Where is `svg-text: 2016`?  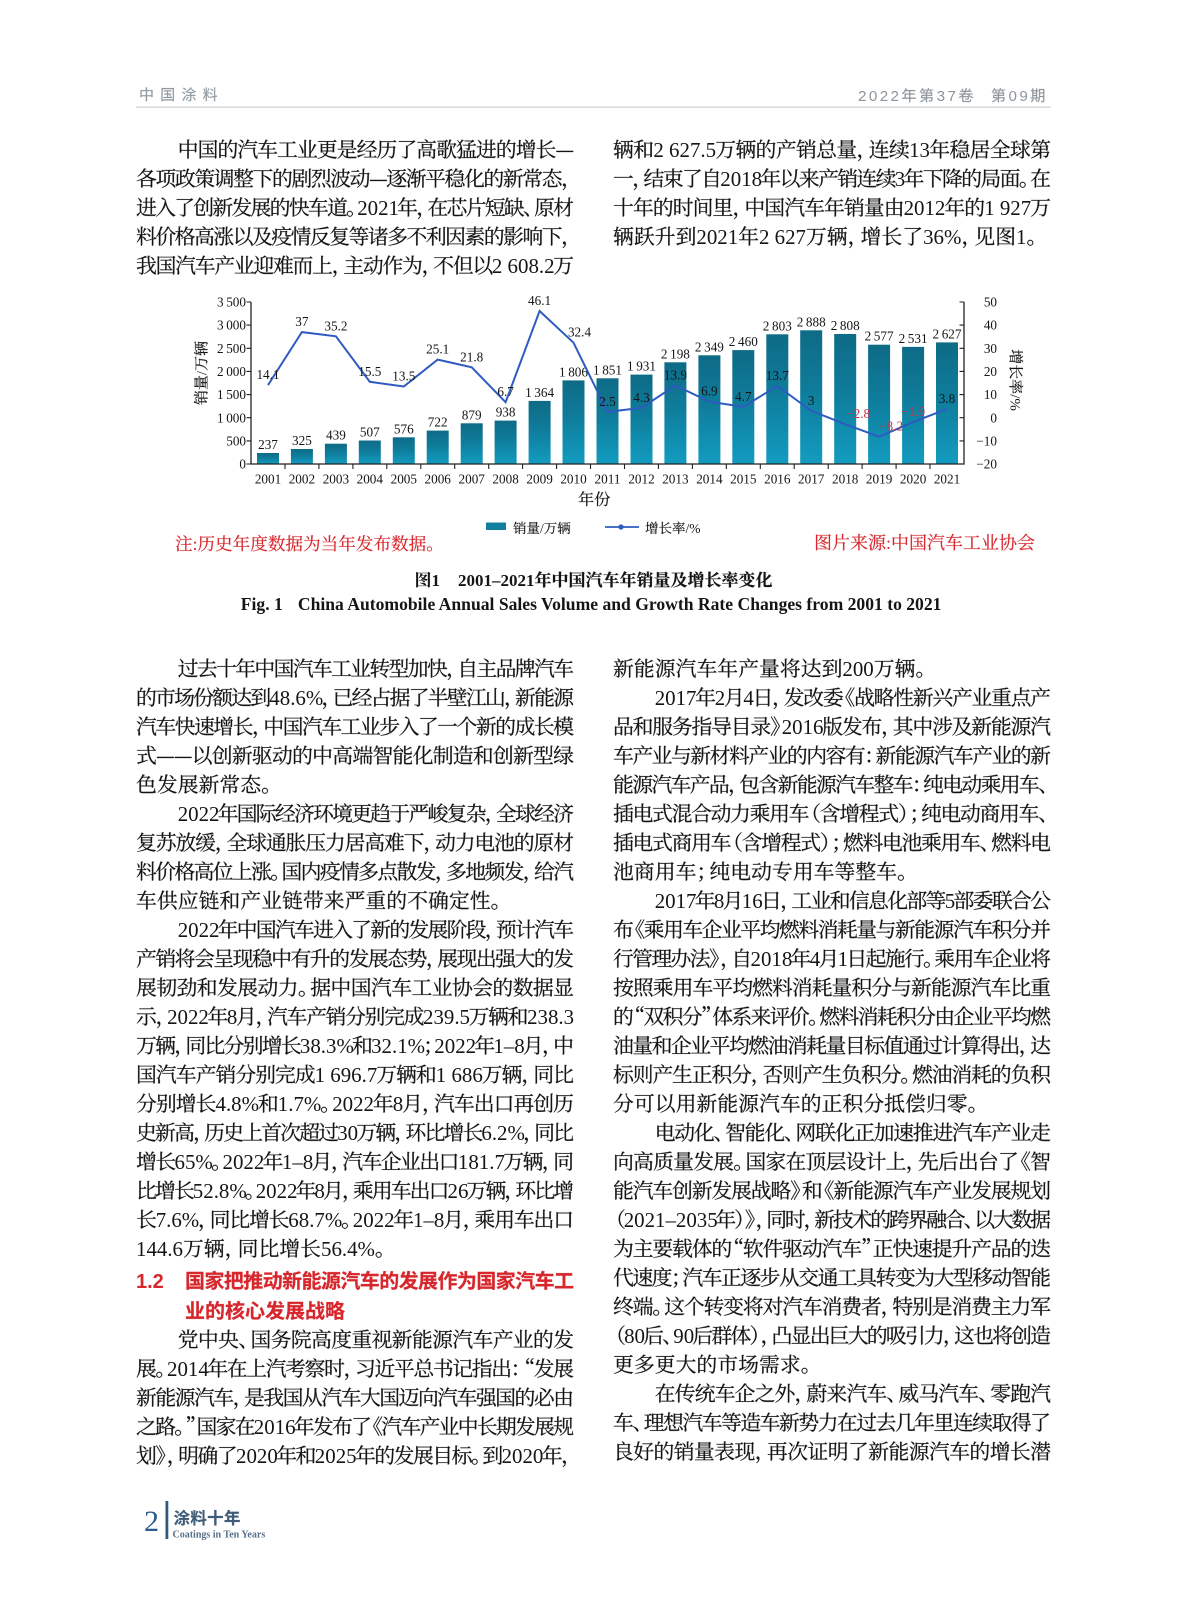 svg-text: 2016 is located at coordinates (777, 479).